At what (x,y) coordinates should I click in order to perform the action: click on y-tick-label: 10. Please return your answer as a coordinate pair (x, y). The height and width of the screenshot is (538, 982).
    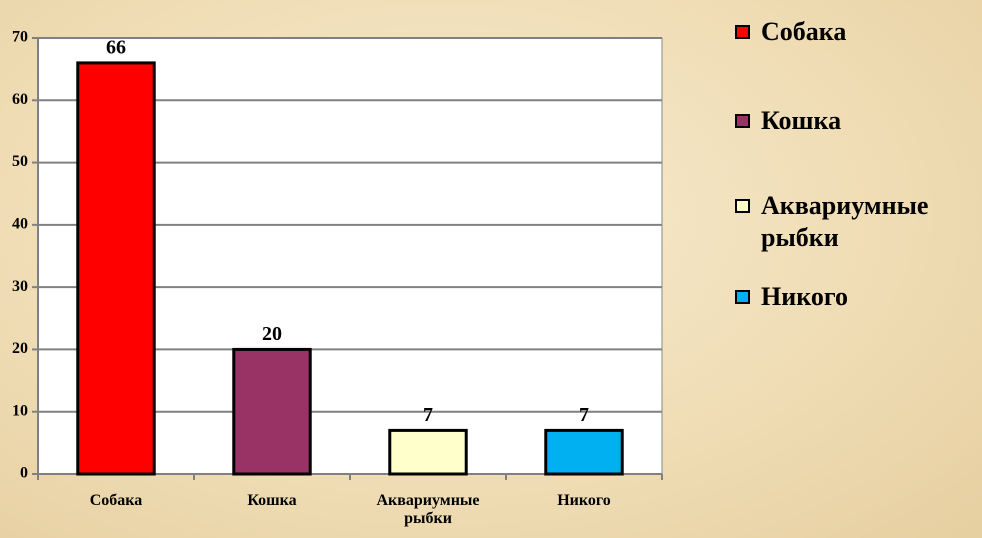
    Looking at the image, I should click on (20, 410).